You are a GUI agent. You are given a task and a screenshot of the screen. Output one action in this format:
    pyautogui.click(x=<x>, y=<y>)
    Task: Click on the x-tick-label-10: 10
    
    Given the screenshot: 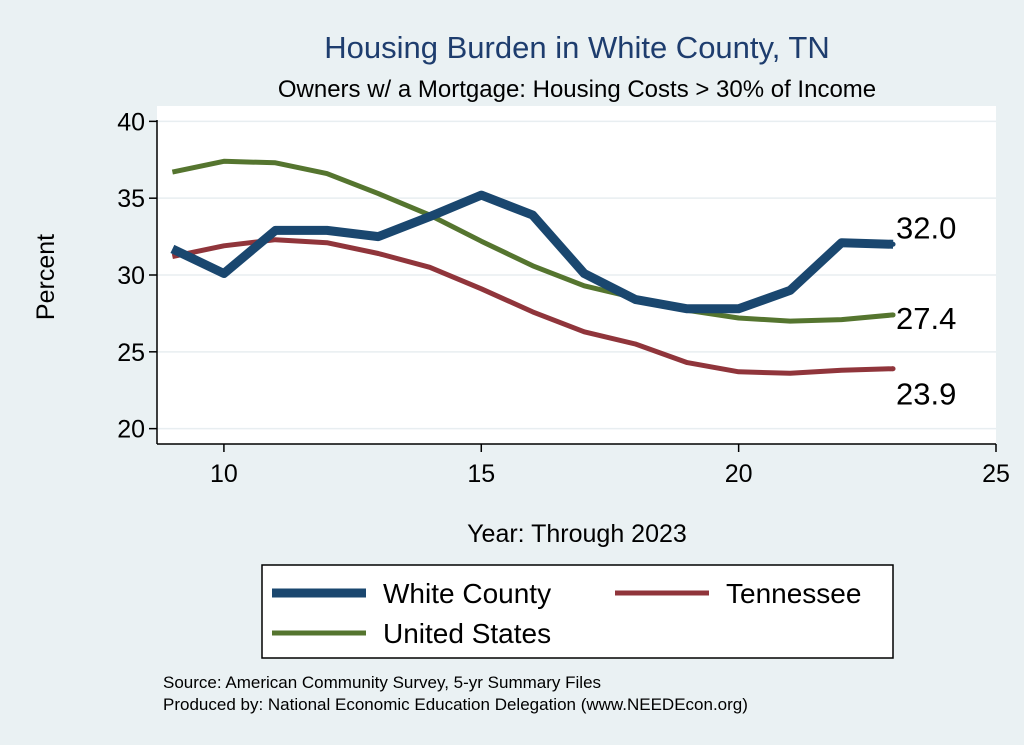 What is the action you would take?
    pyautogui.click(x=224, y=474)
    